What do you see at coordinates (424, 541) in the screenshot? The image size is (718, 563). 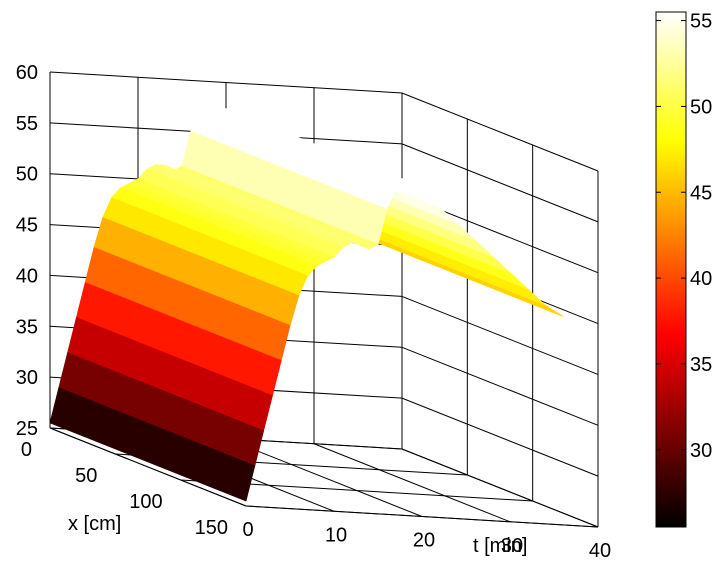 I see `t-tick-label: 20` at bounding box center [424, 541].